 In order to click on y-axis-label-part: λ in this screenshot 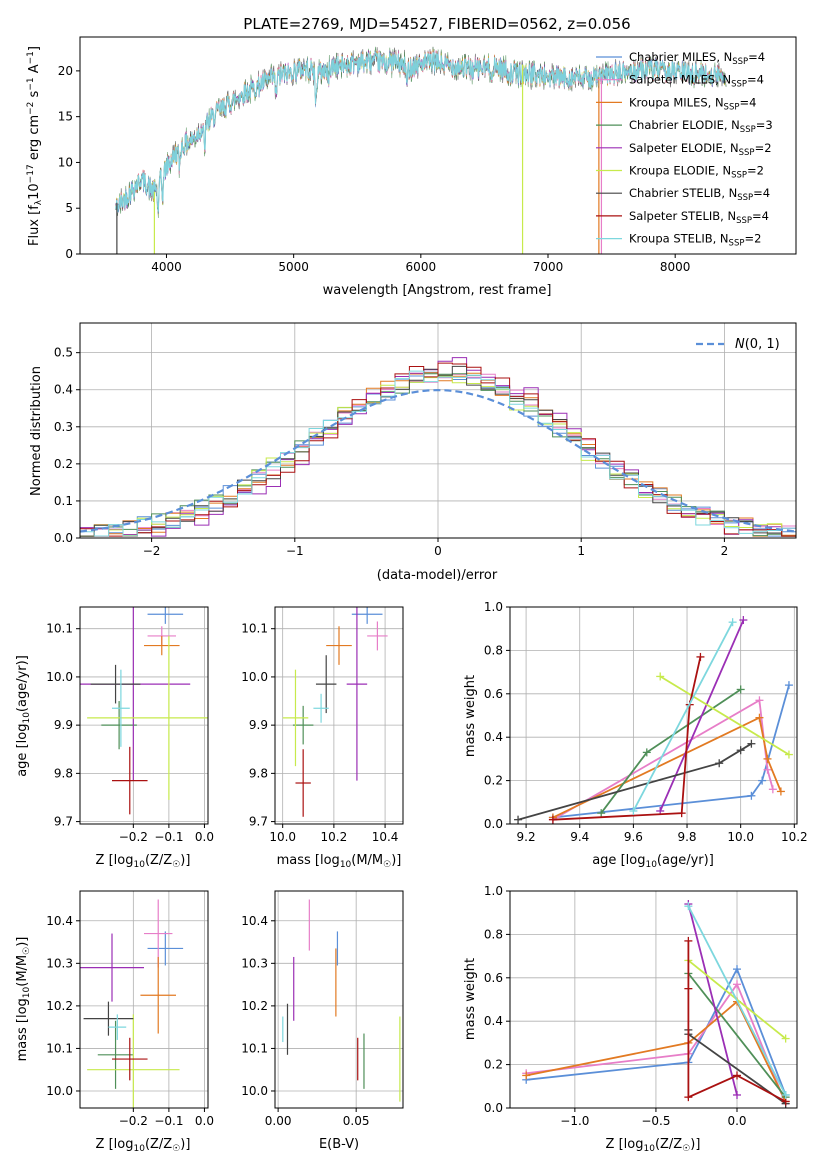, I will do `click(39, 202)`.